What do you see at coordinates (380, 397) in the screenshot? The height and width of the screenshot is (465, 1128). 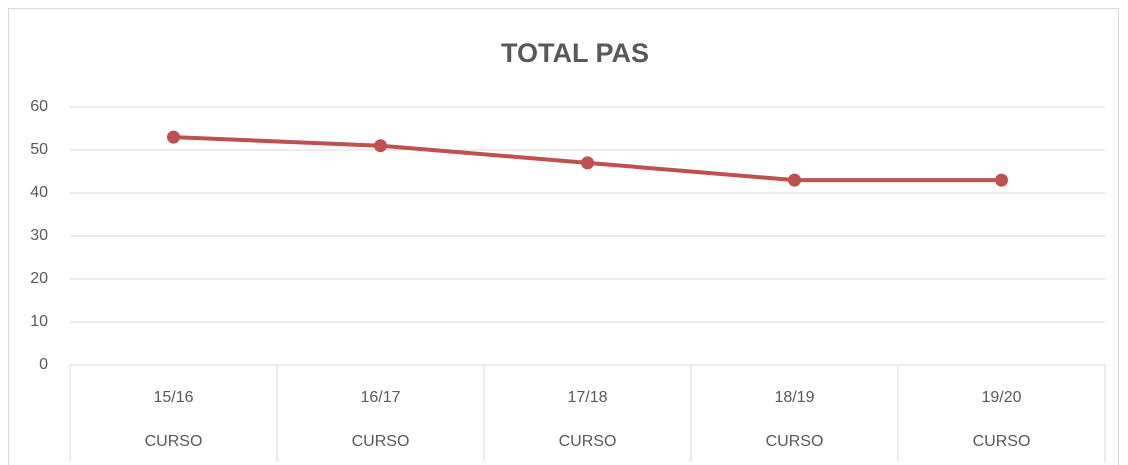 I see `x-tick-label: 16/17` at bounding box center [380, 397].